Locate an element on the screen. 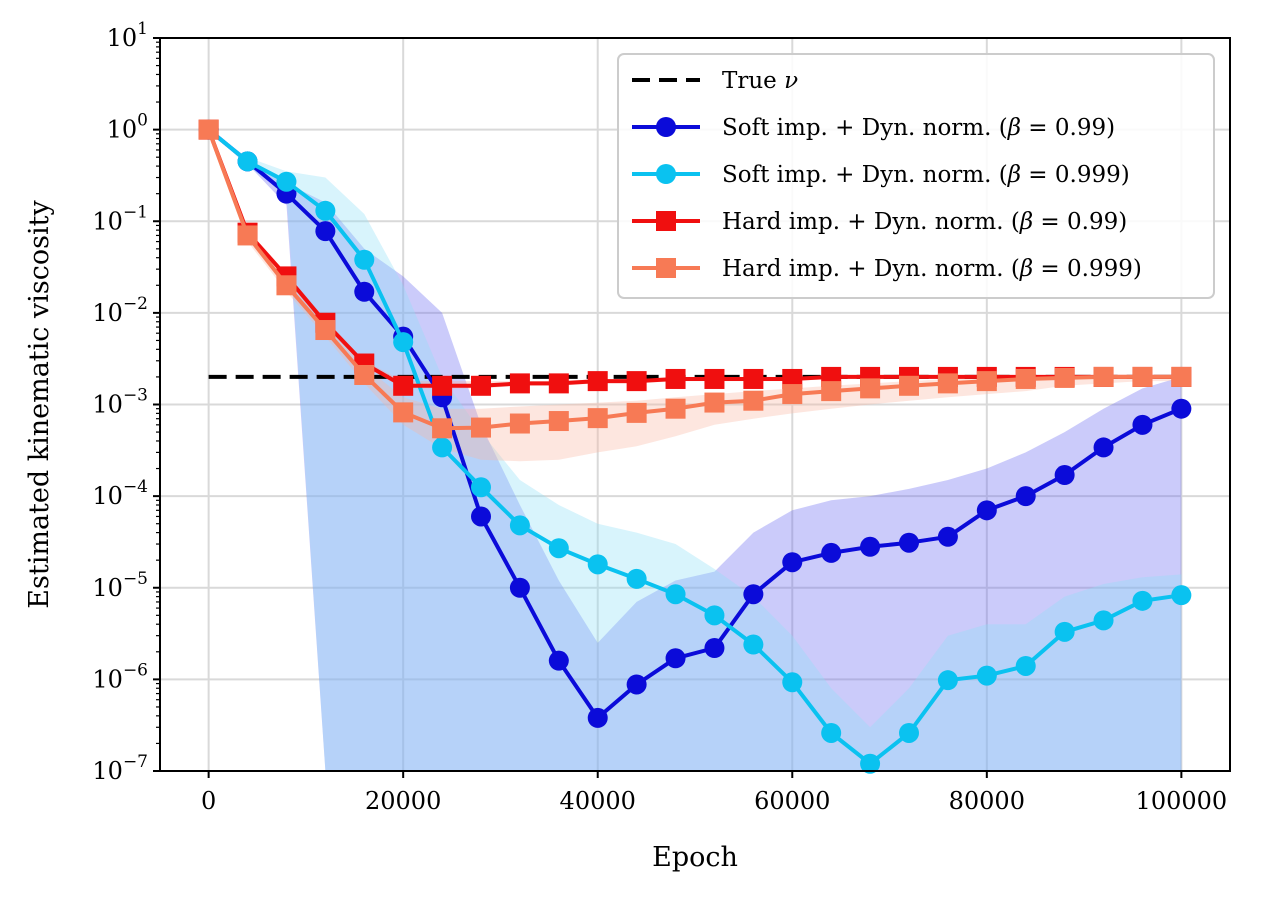  x-tick-label: 0 is located at coordinates (208, 801).